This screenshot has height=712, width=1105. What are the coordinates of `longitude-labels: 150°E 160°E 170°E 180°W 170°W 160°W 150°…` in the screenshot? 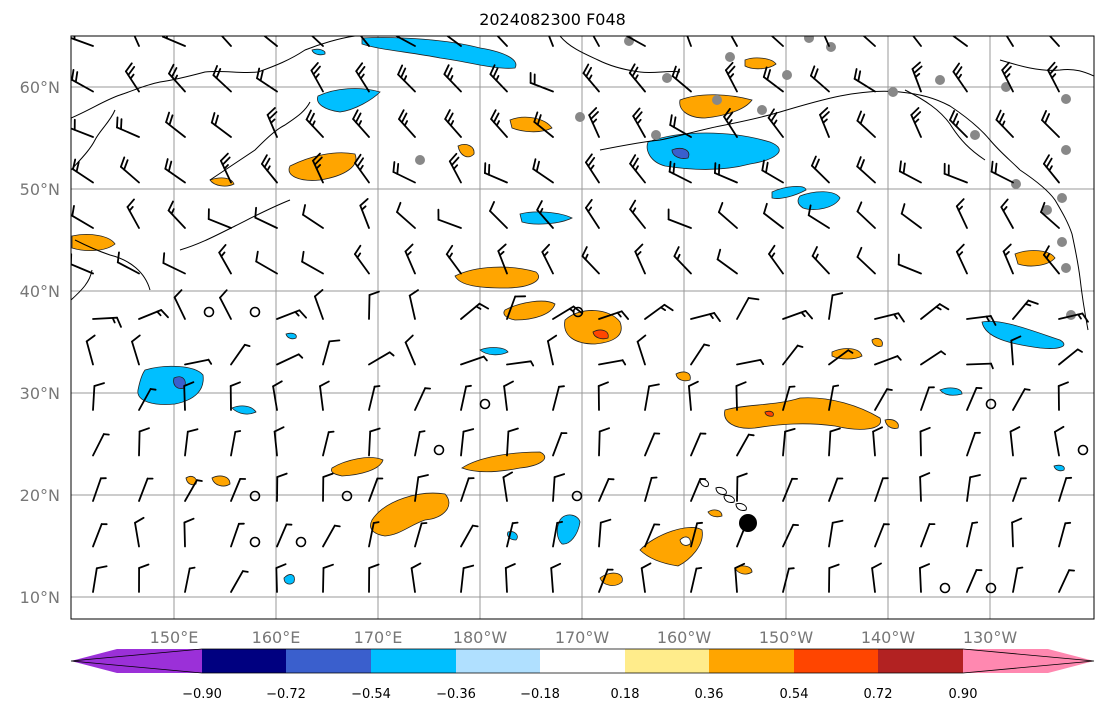 It's located at (584, 637).